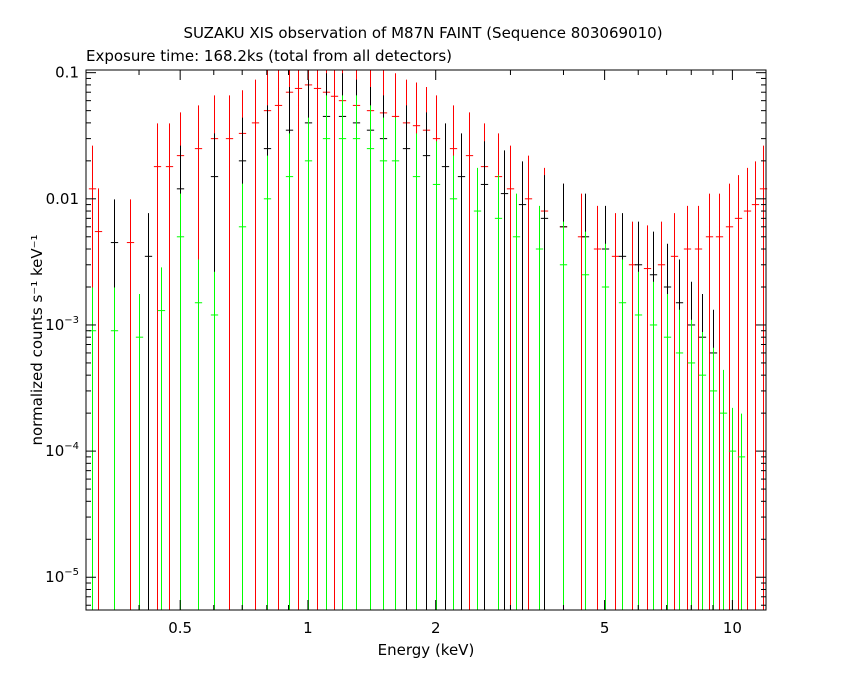 This screenshot has width=850, height=680. I want to click on x-tick-label: 5, so click(605, 628).